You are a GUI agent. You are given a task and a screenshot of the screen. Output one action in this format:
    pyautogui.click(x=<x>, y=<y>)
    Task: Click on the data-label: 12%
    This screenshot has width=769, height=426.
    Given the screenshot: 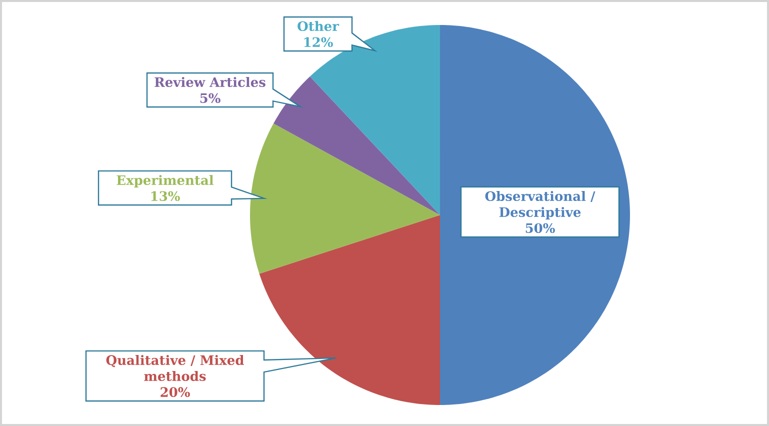 What is the action you would take?
    pyautogui.click(x=318, y=42)
    